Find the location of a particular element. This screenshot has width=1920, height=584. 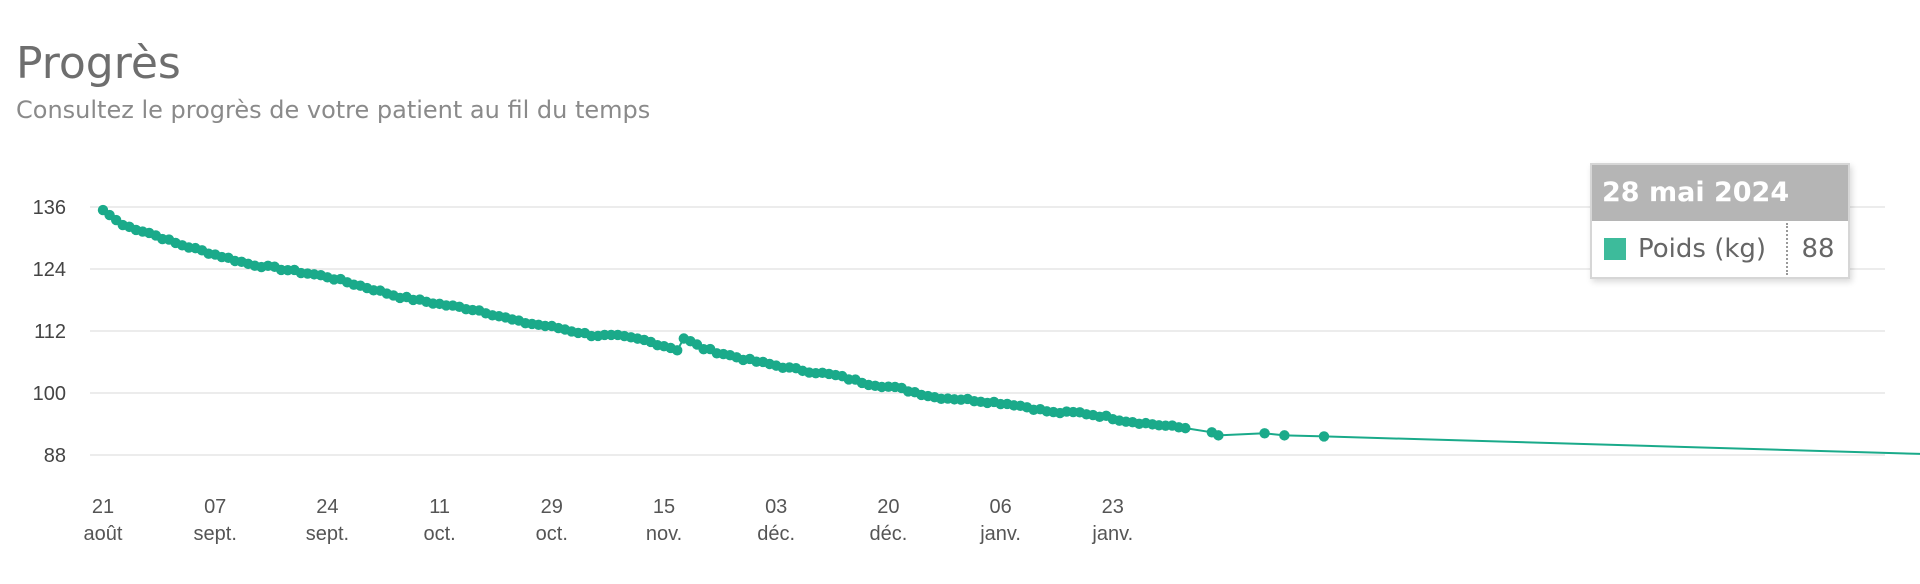

x-tick-day: 23 is located at coordinates (1113, 507).